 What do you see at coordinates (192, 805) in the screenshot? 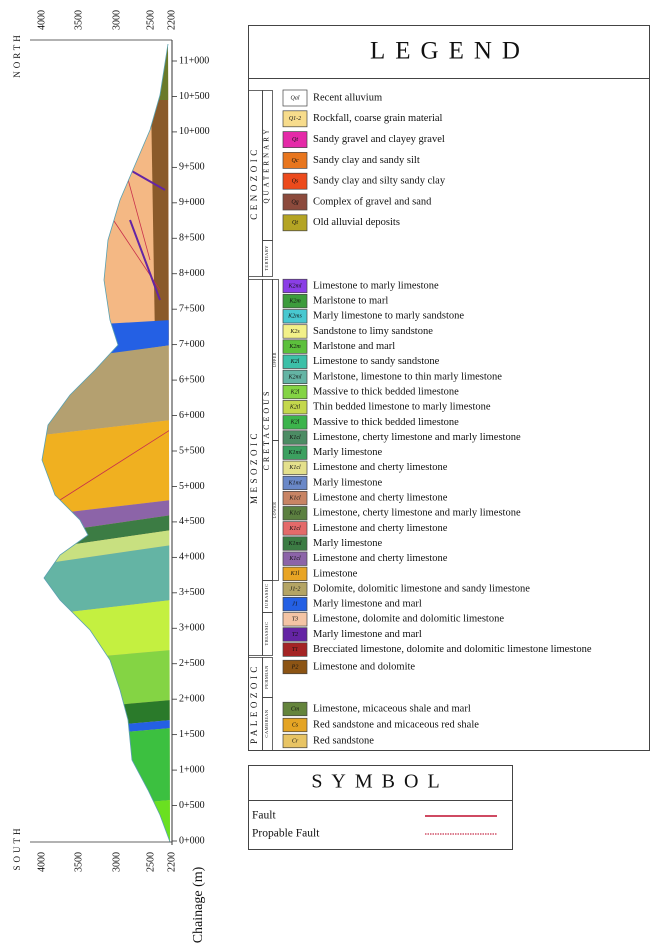
I see `chainage-label: 0+500` at bounding box center [192, 805].